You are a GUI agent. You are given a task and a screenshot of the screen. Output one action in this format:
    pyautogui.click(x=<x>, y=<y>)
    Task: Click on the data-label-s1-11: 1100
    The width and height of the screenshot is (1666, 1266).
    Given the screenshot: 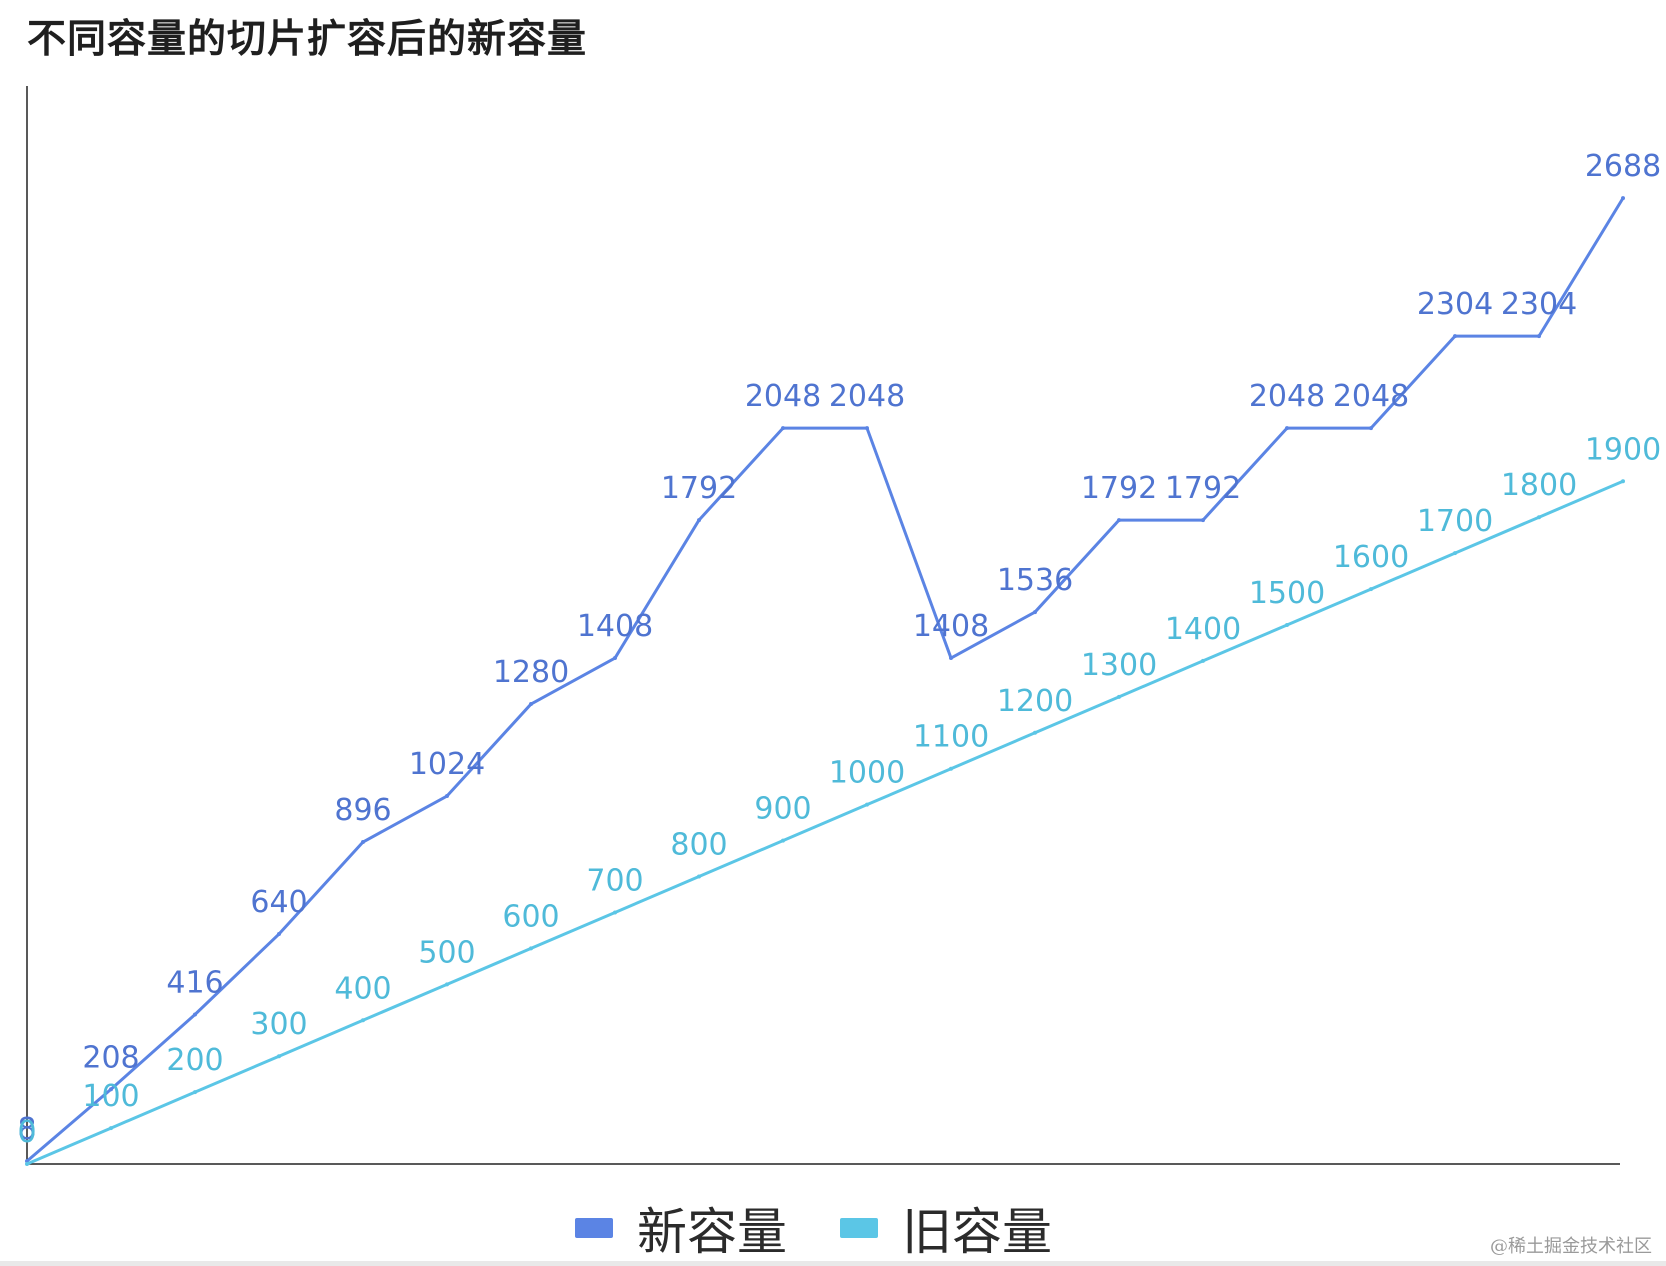 What is the action you would take?
    pyautogui.click(x=951, y=737)
    